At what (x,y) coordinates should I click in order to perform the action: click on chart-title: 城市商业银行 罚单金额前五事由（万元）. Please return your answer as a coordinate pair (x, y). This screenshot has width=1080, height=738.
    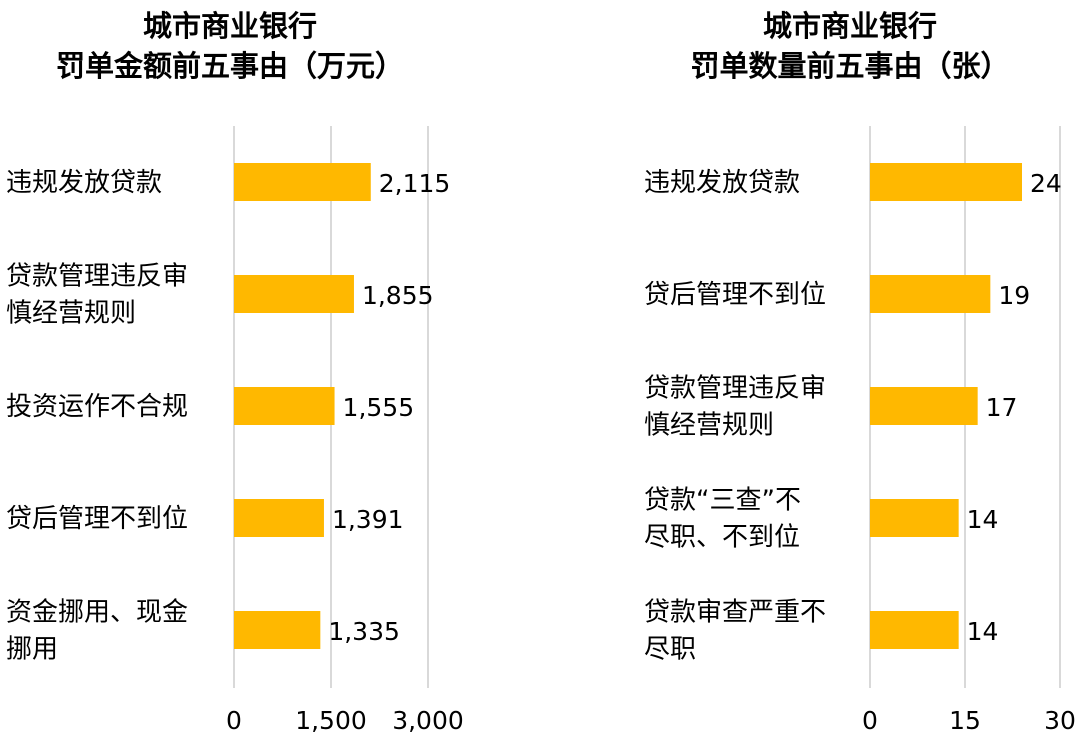
    Looking at the image, I should click on (230, 46).